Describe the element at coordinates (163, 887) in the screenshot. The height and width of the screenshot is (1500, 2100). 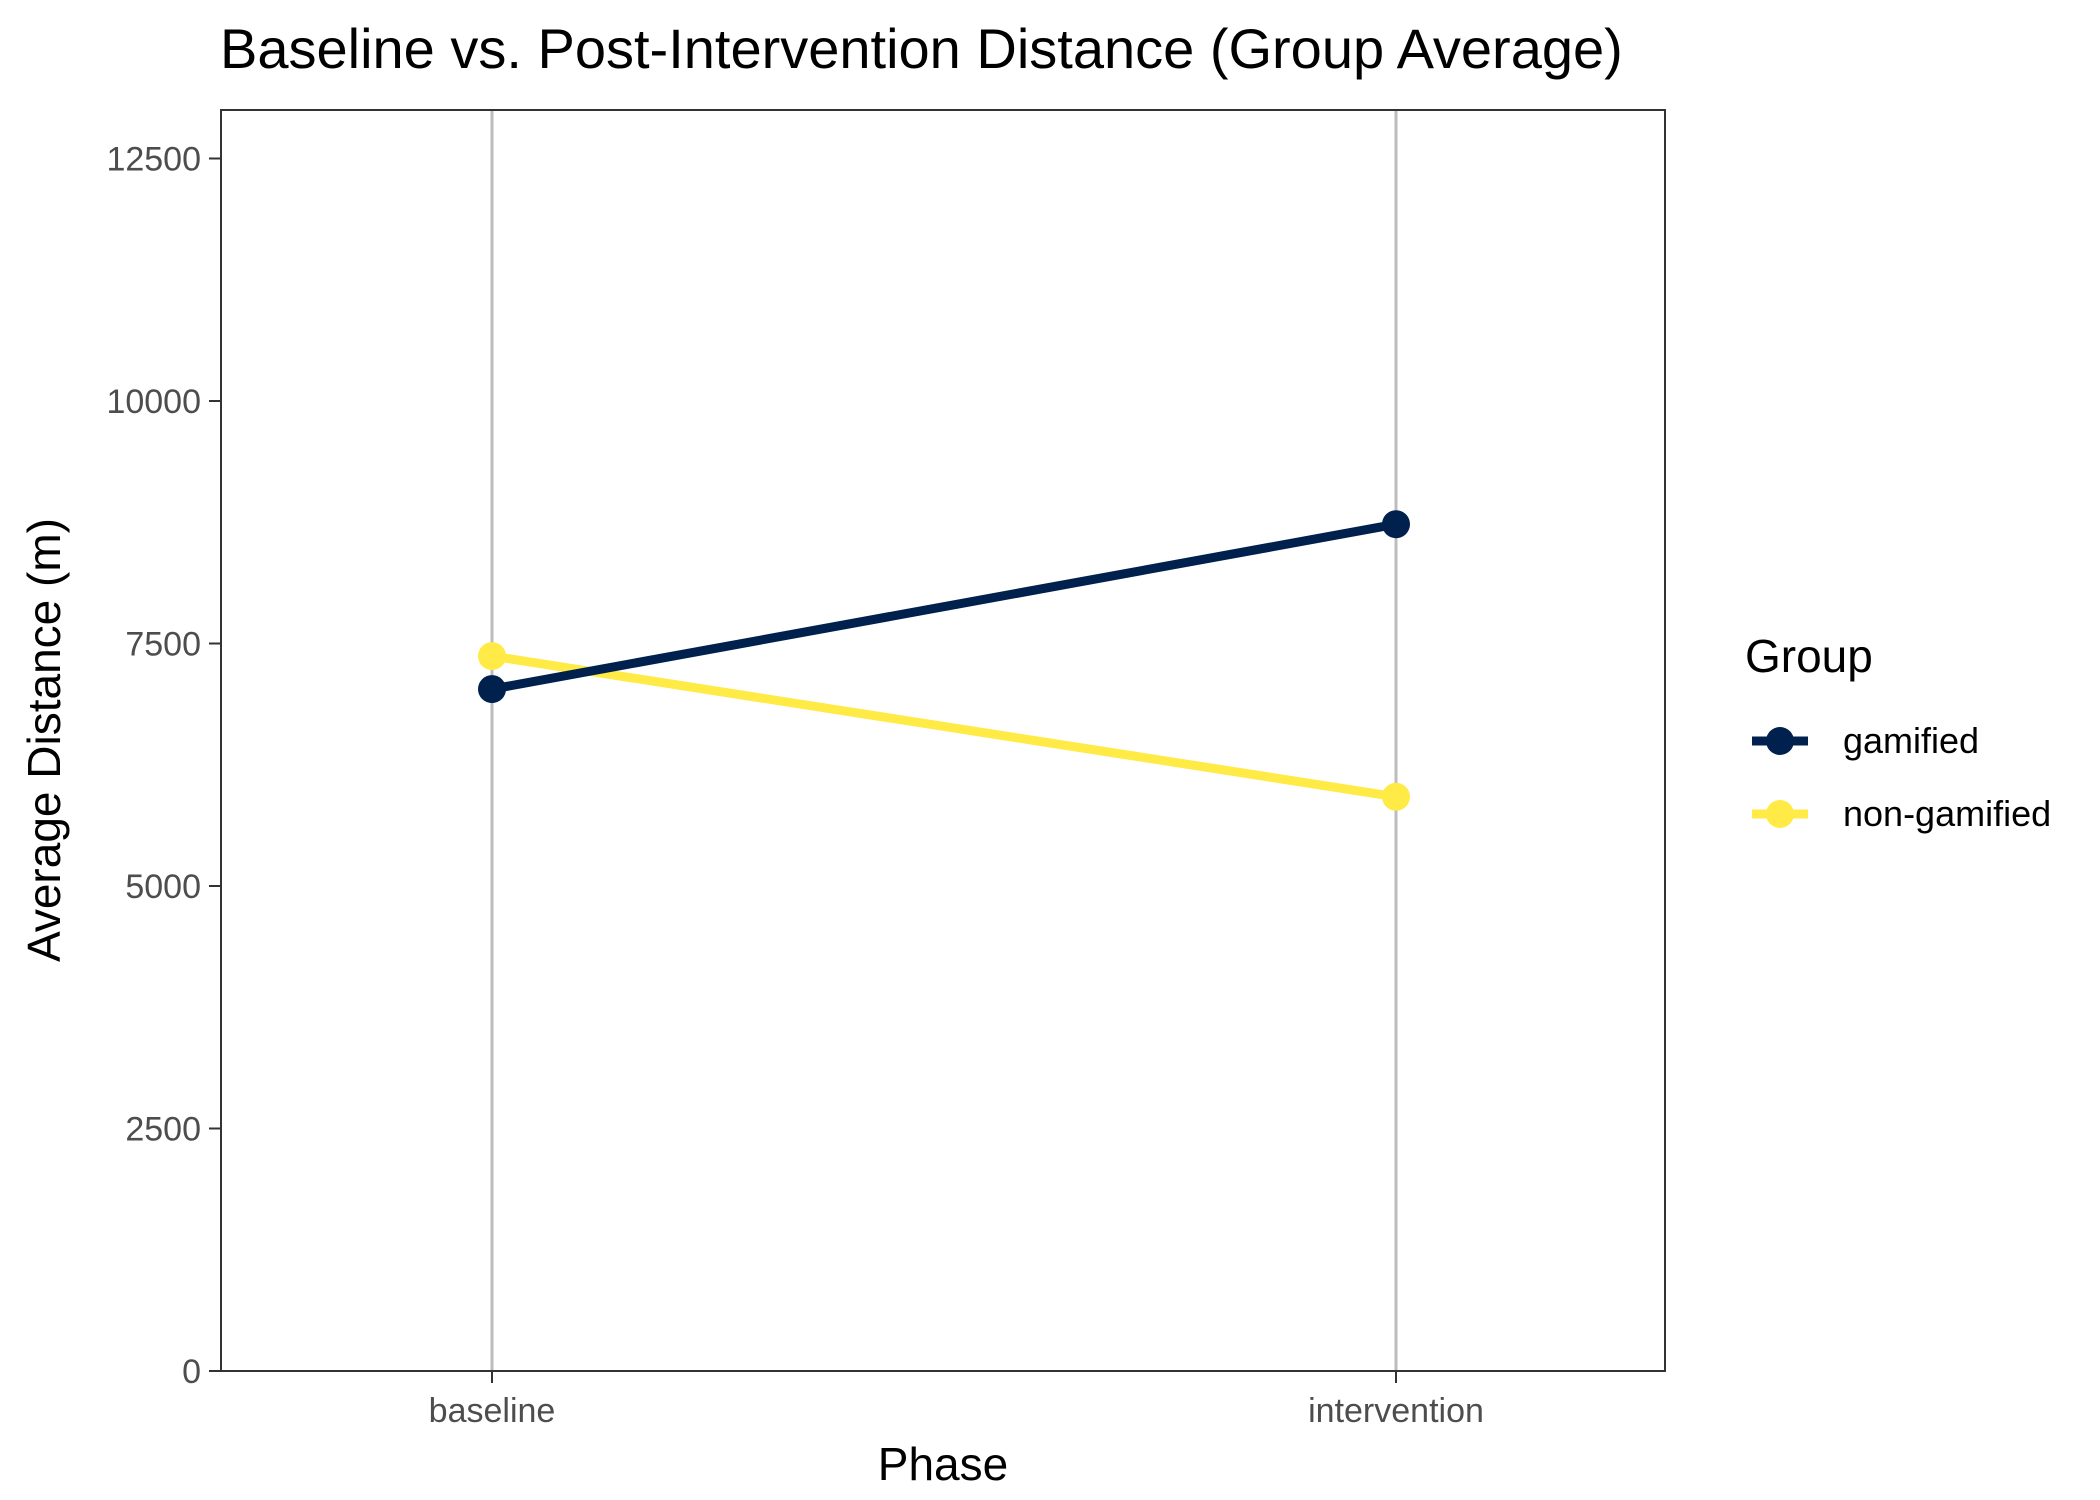
I see `y-tick-label-5000: 5000` at that location.